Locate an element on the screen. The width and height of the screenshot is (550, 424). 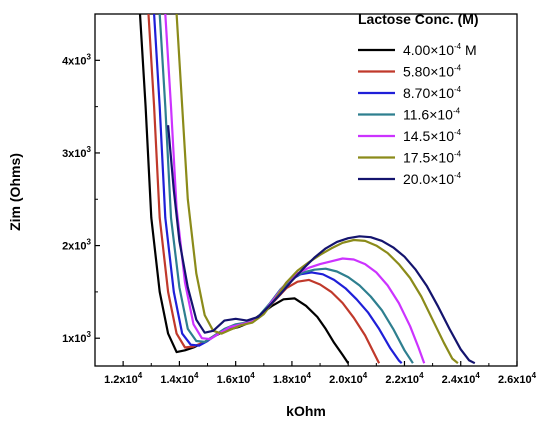
legend-label-3: 8.70×10⁻⁴ is located at coordinates (432, 93).